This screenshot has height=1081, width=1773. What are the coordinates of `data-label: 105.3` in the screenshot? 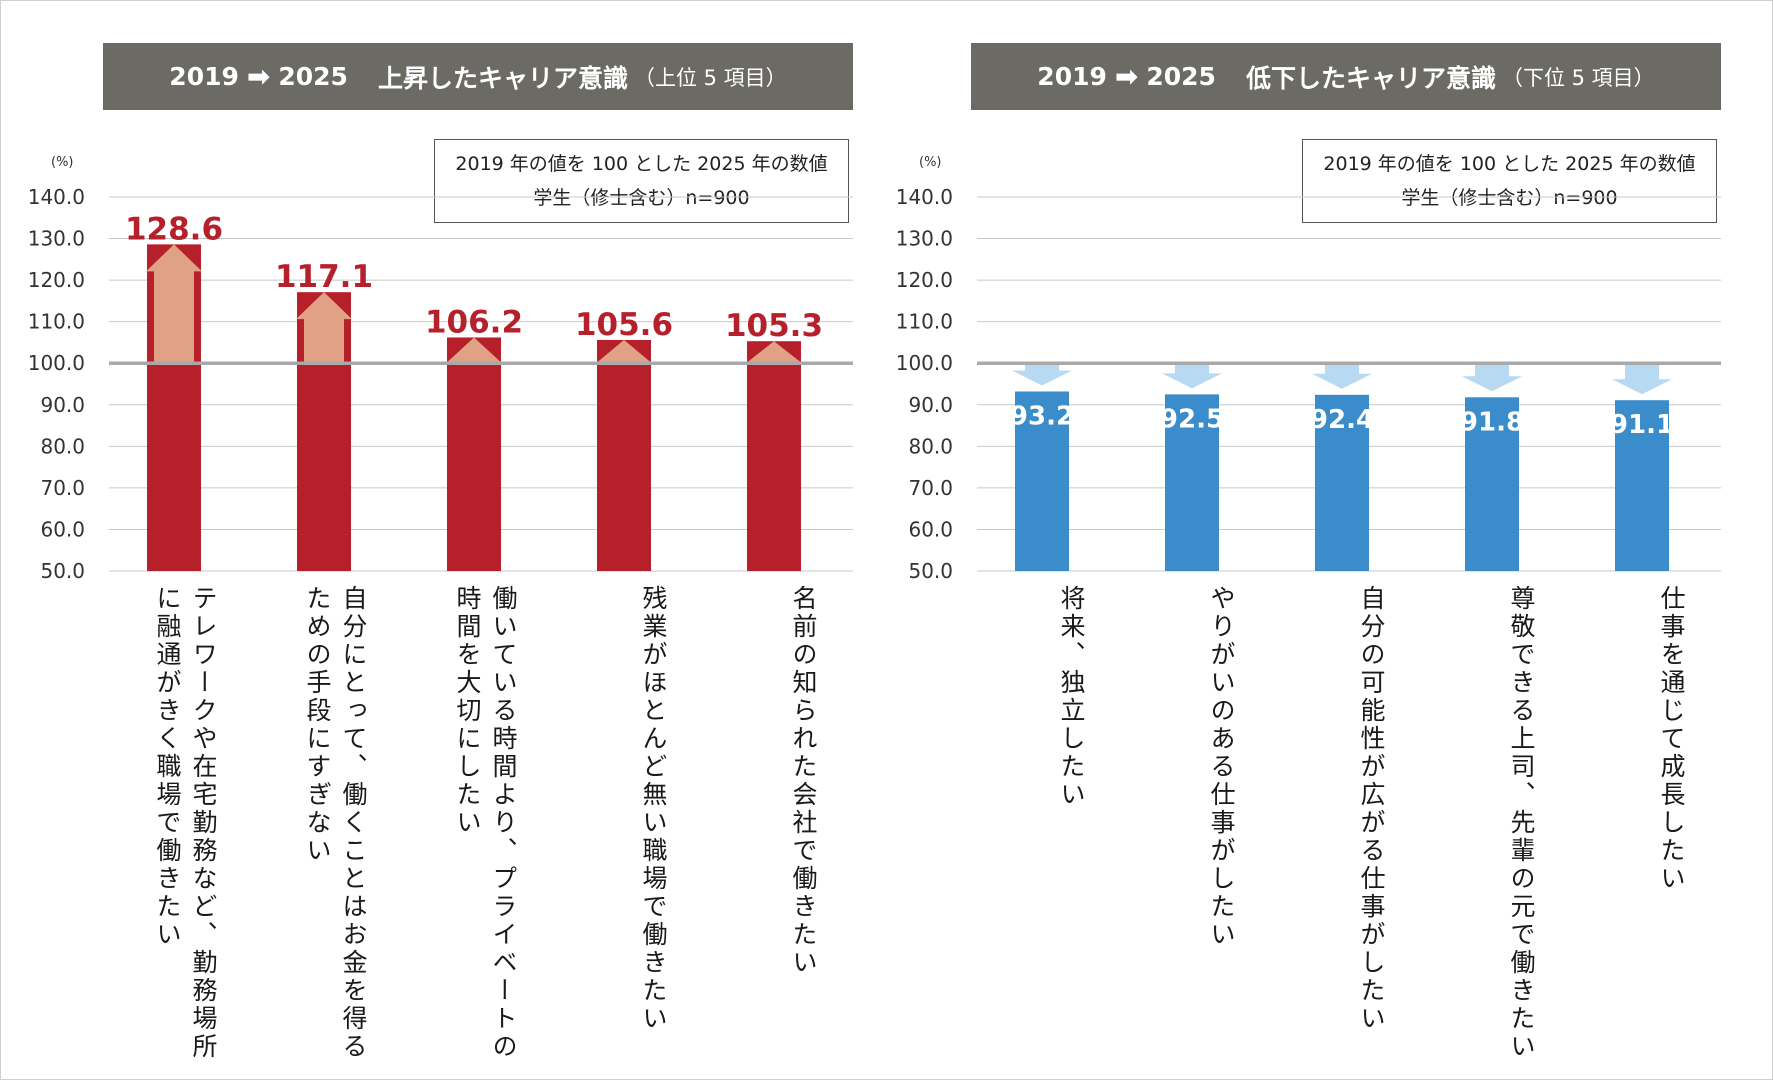 It's located at (774, 326).